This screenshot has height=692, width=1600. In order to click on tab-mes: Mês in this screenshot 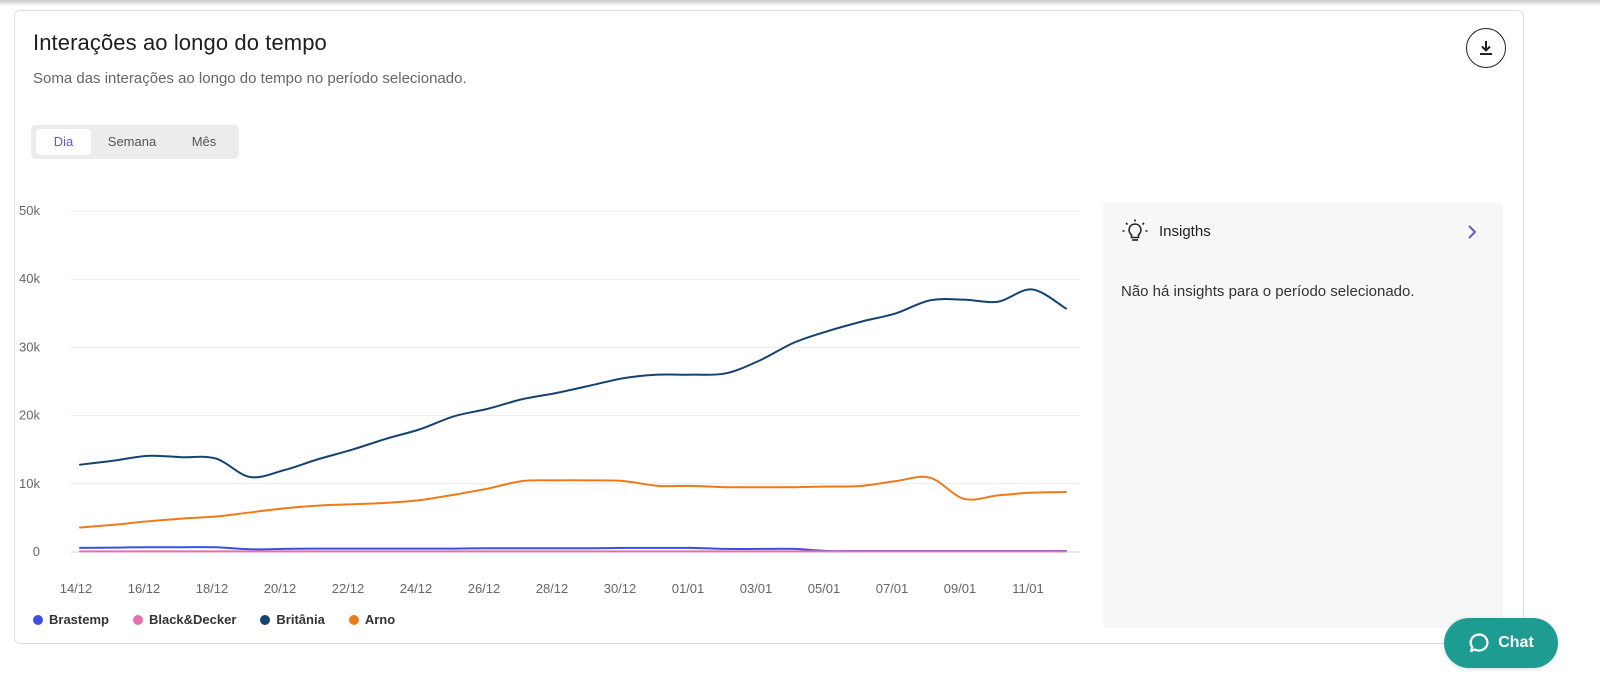, I will do `click(204, 141)`.